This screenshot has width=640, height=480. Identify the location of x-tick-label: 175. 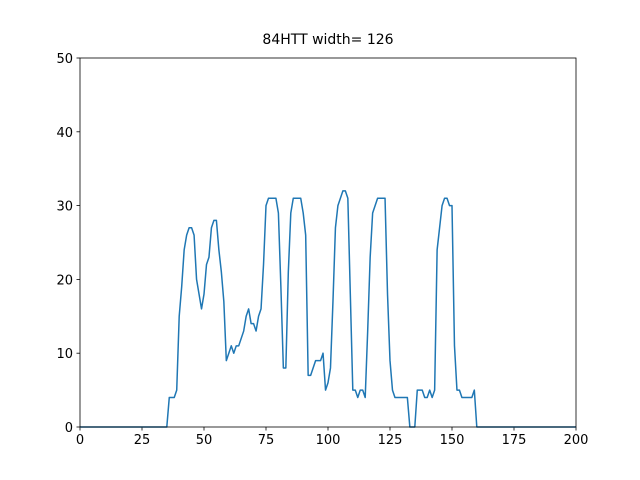
(514, 440).